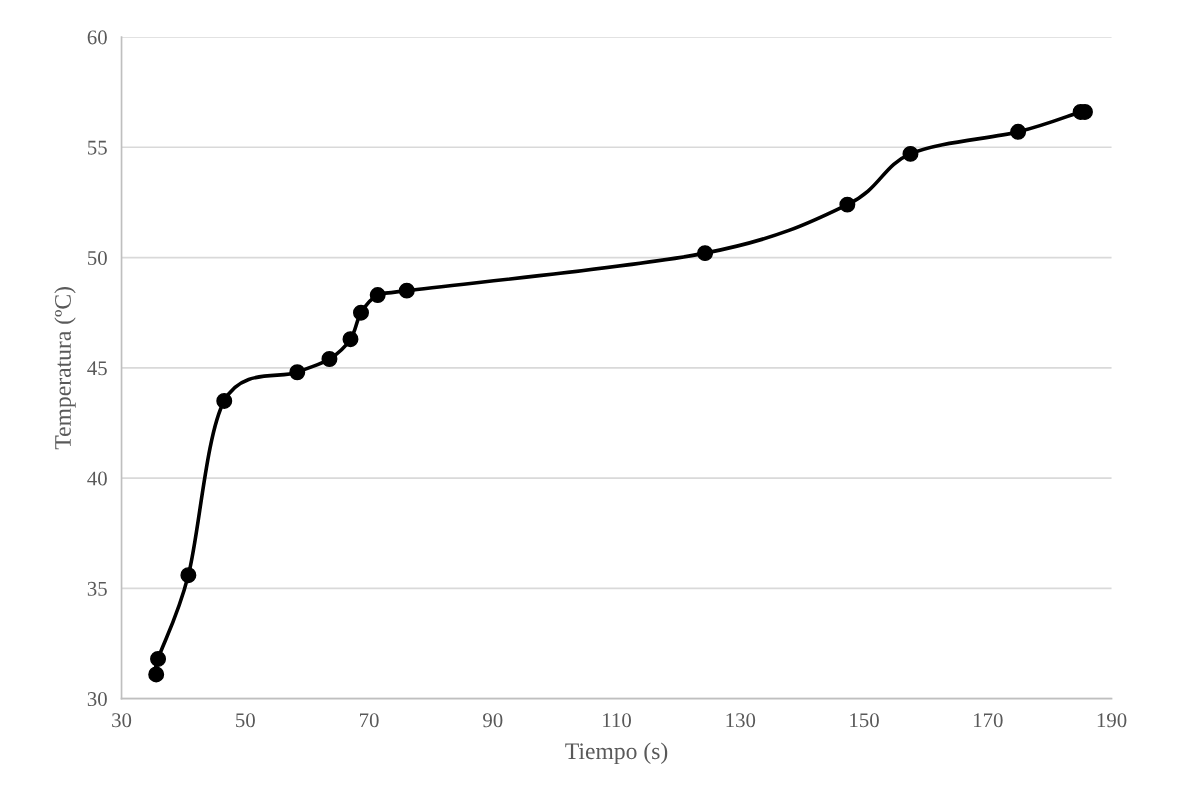 The image size is (1180, 804). I want to click on y-tick-label: 50, so click(97, 257).